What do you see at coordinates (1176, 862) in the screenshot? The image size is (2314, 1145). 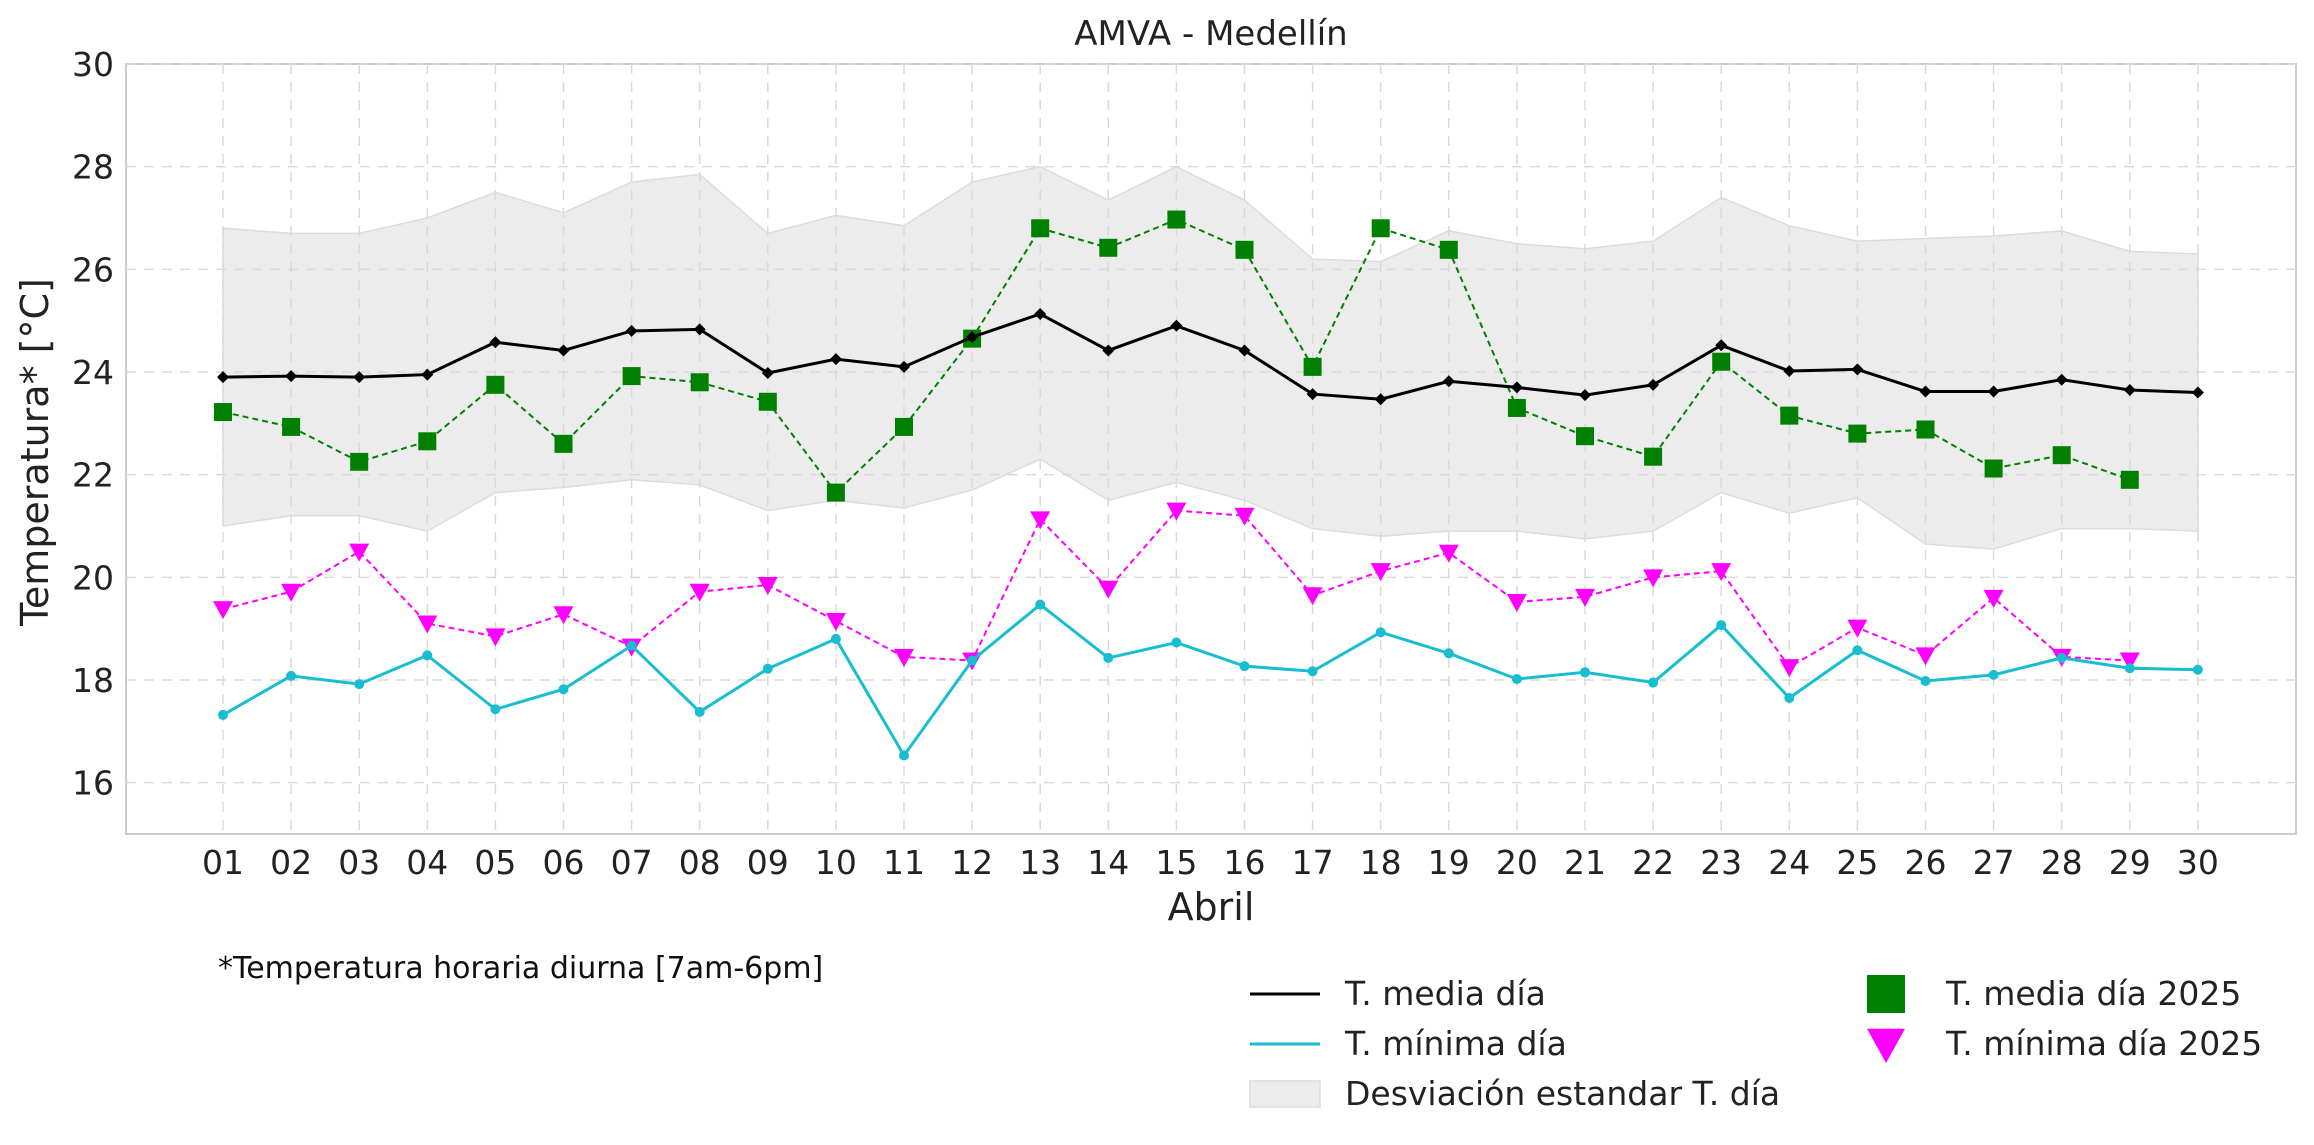 I see `x-tick-label: 15` at bounding box center [1176, 862].